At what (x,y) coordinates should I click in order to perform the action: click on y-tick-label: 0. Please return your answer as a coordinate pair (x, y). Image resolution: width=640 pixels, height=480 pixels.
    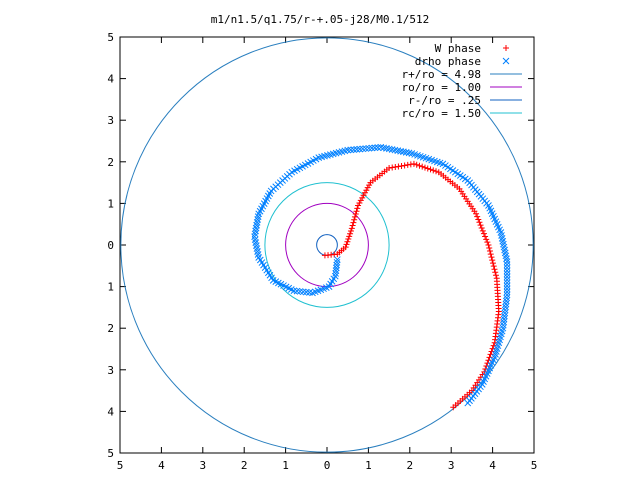
    Looking at the image, I should click on (110, 245).